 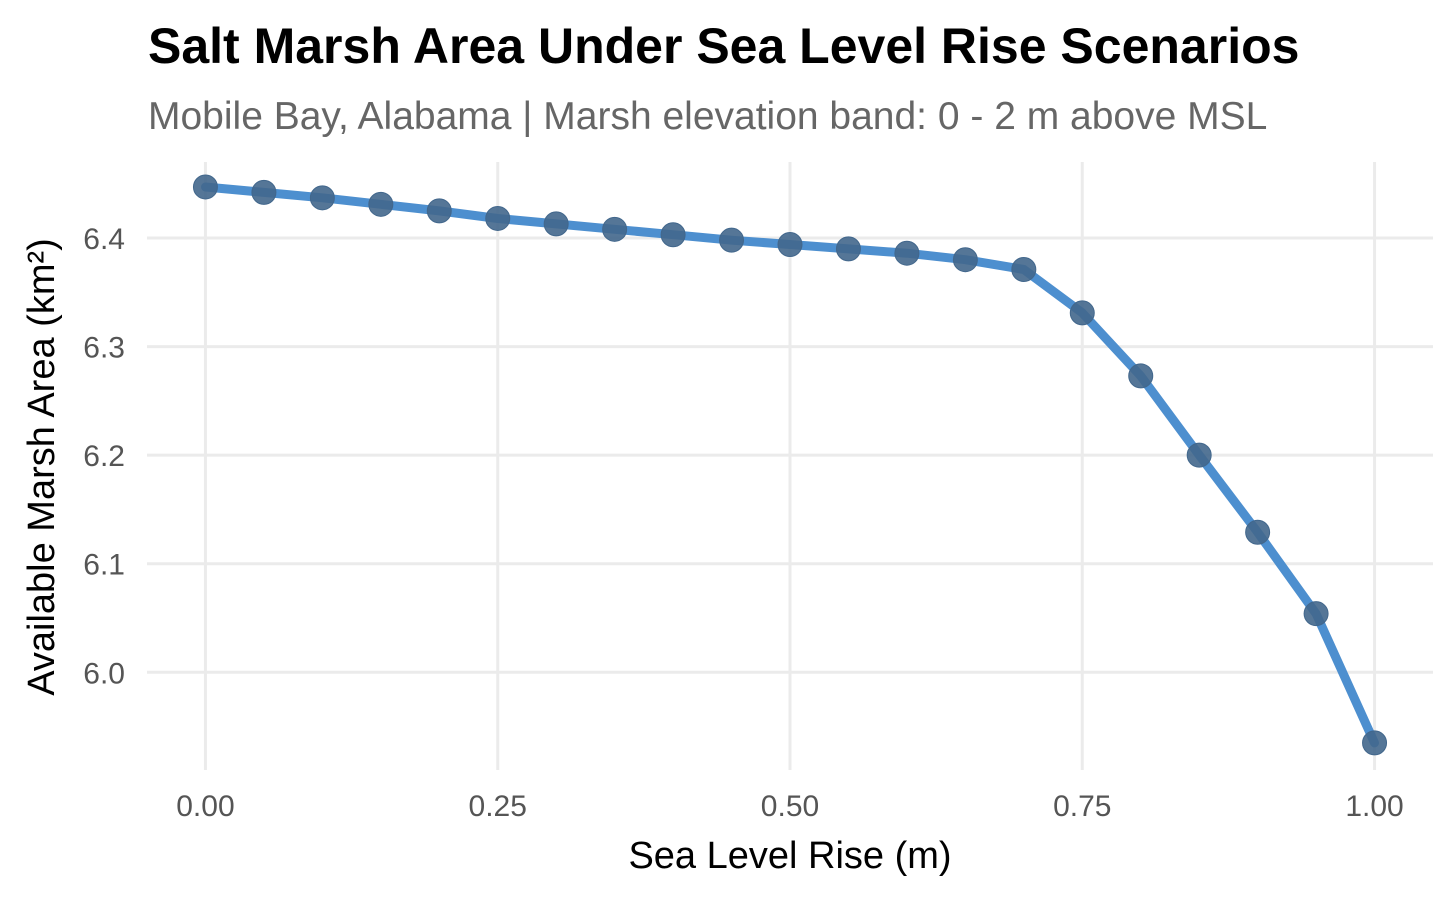 I want to click on x-tick-label: 0.25, so click(x=498, y=806).